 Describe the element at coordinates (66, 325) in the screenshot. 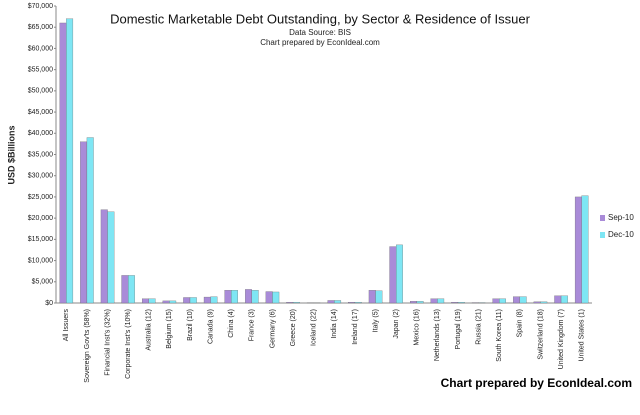

I see `x-tick-label: All Issuers` at that location.